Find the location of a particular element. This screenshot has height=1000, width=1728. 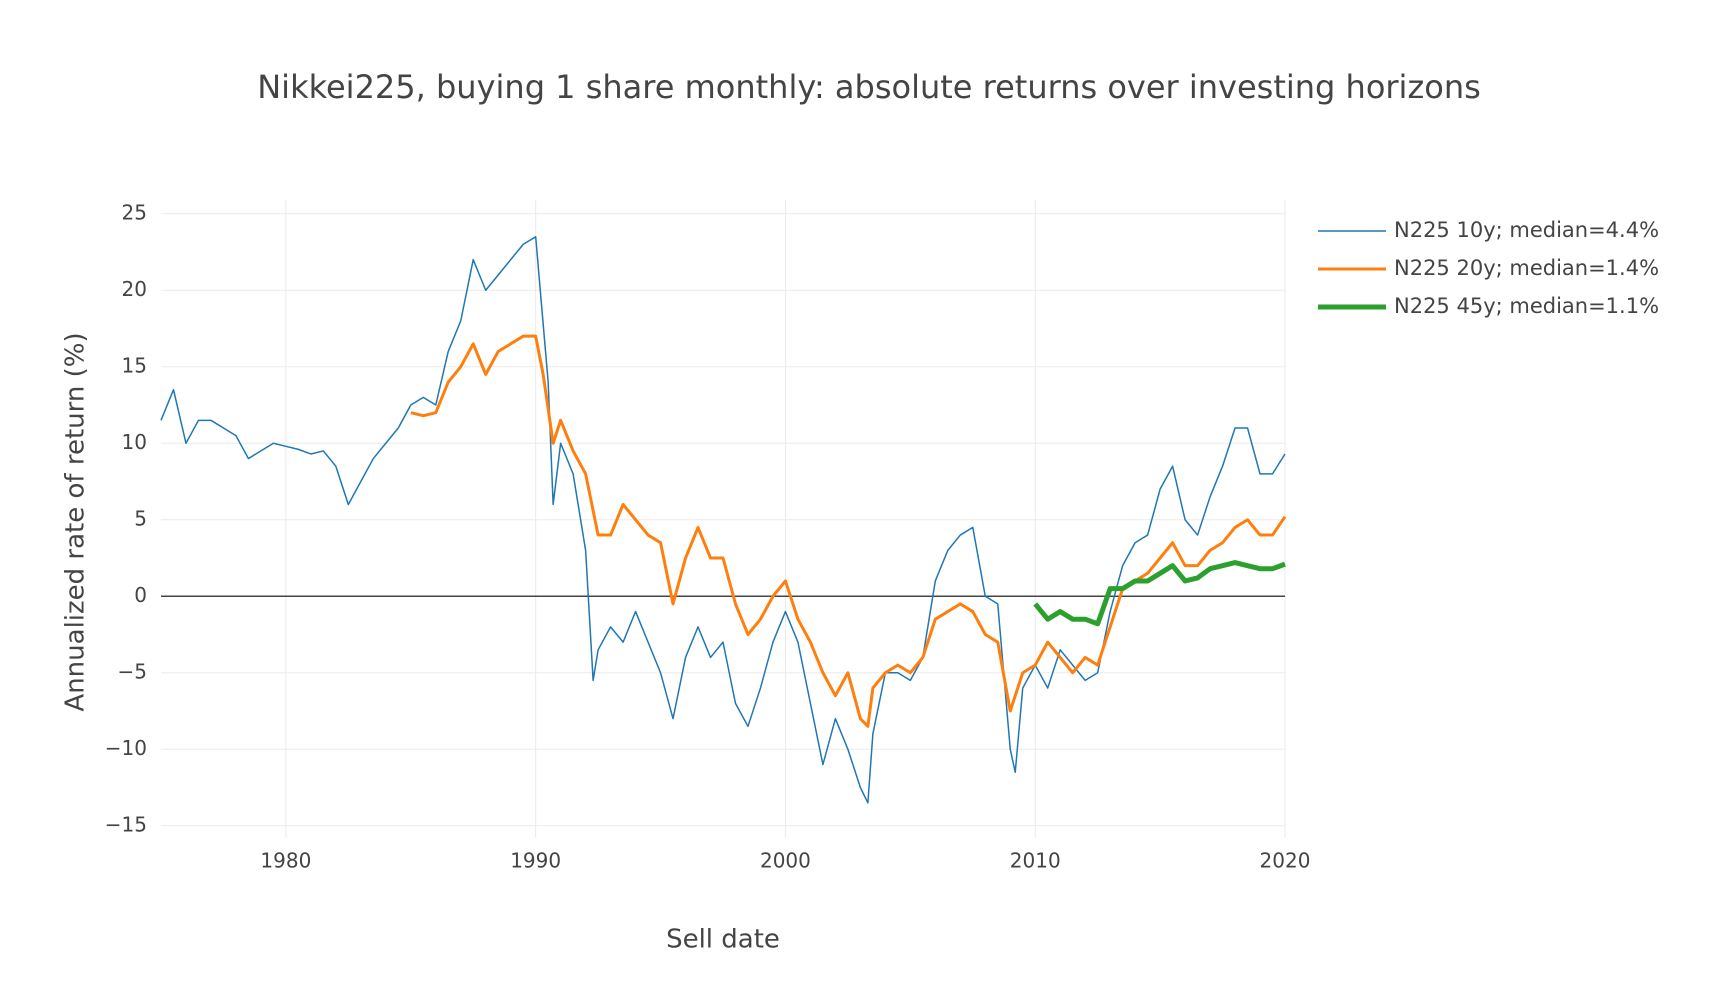

y-axis-title: Annualized rate of return (%) is located at coordinates (76, 521).